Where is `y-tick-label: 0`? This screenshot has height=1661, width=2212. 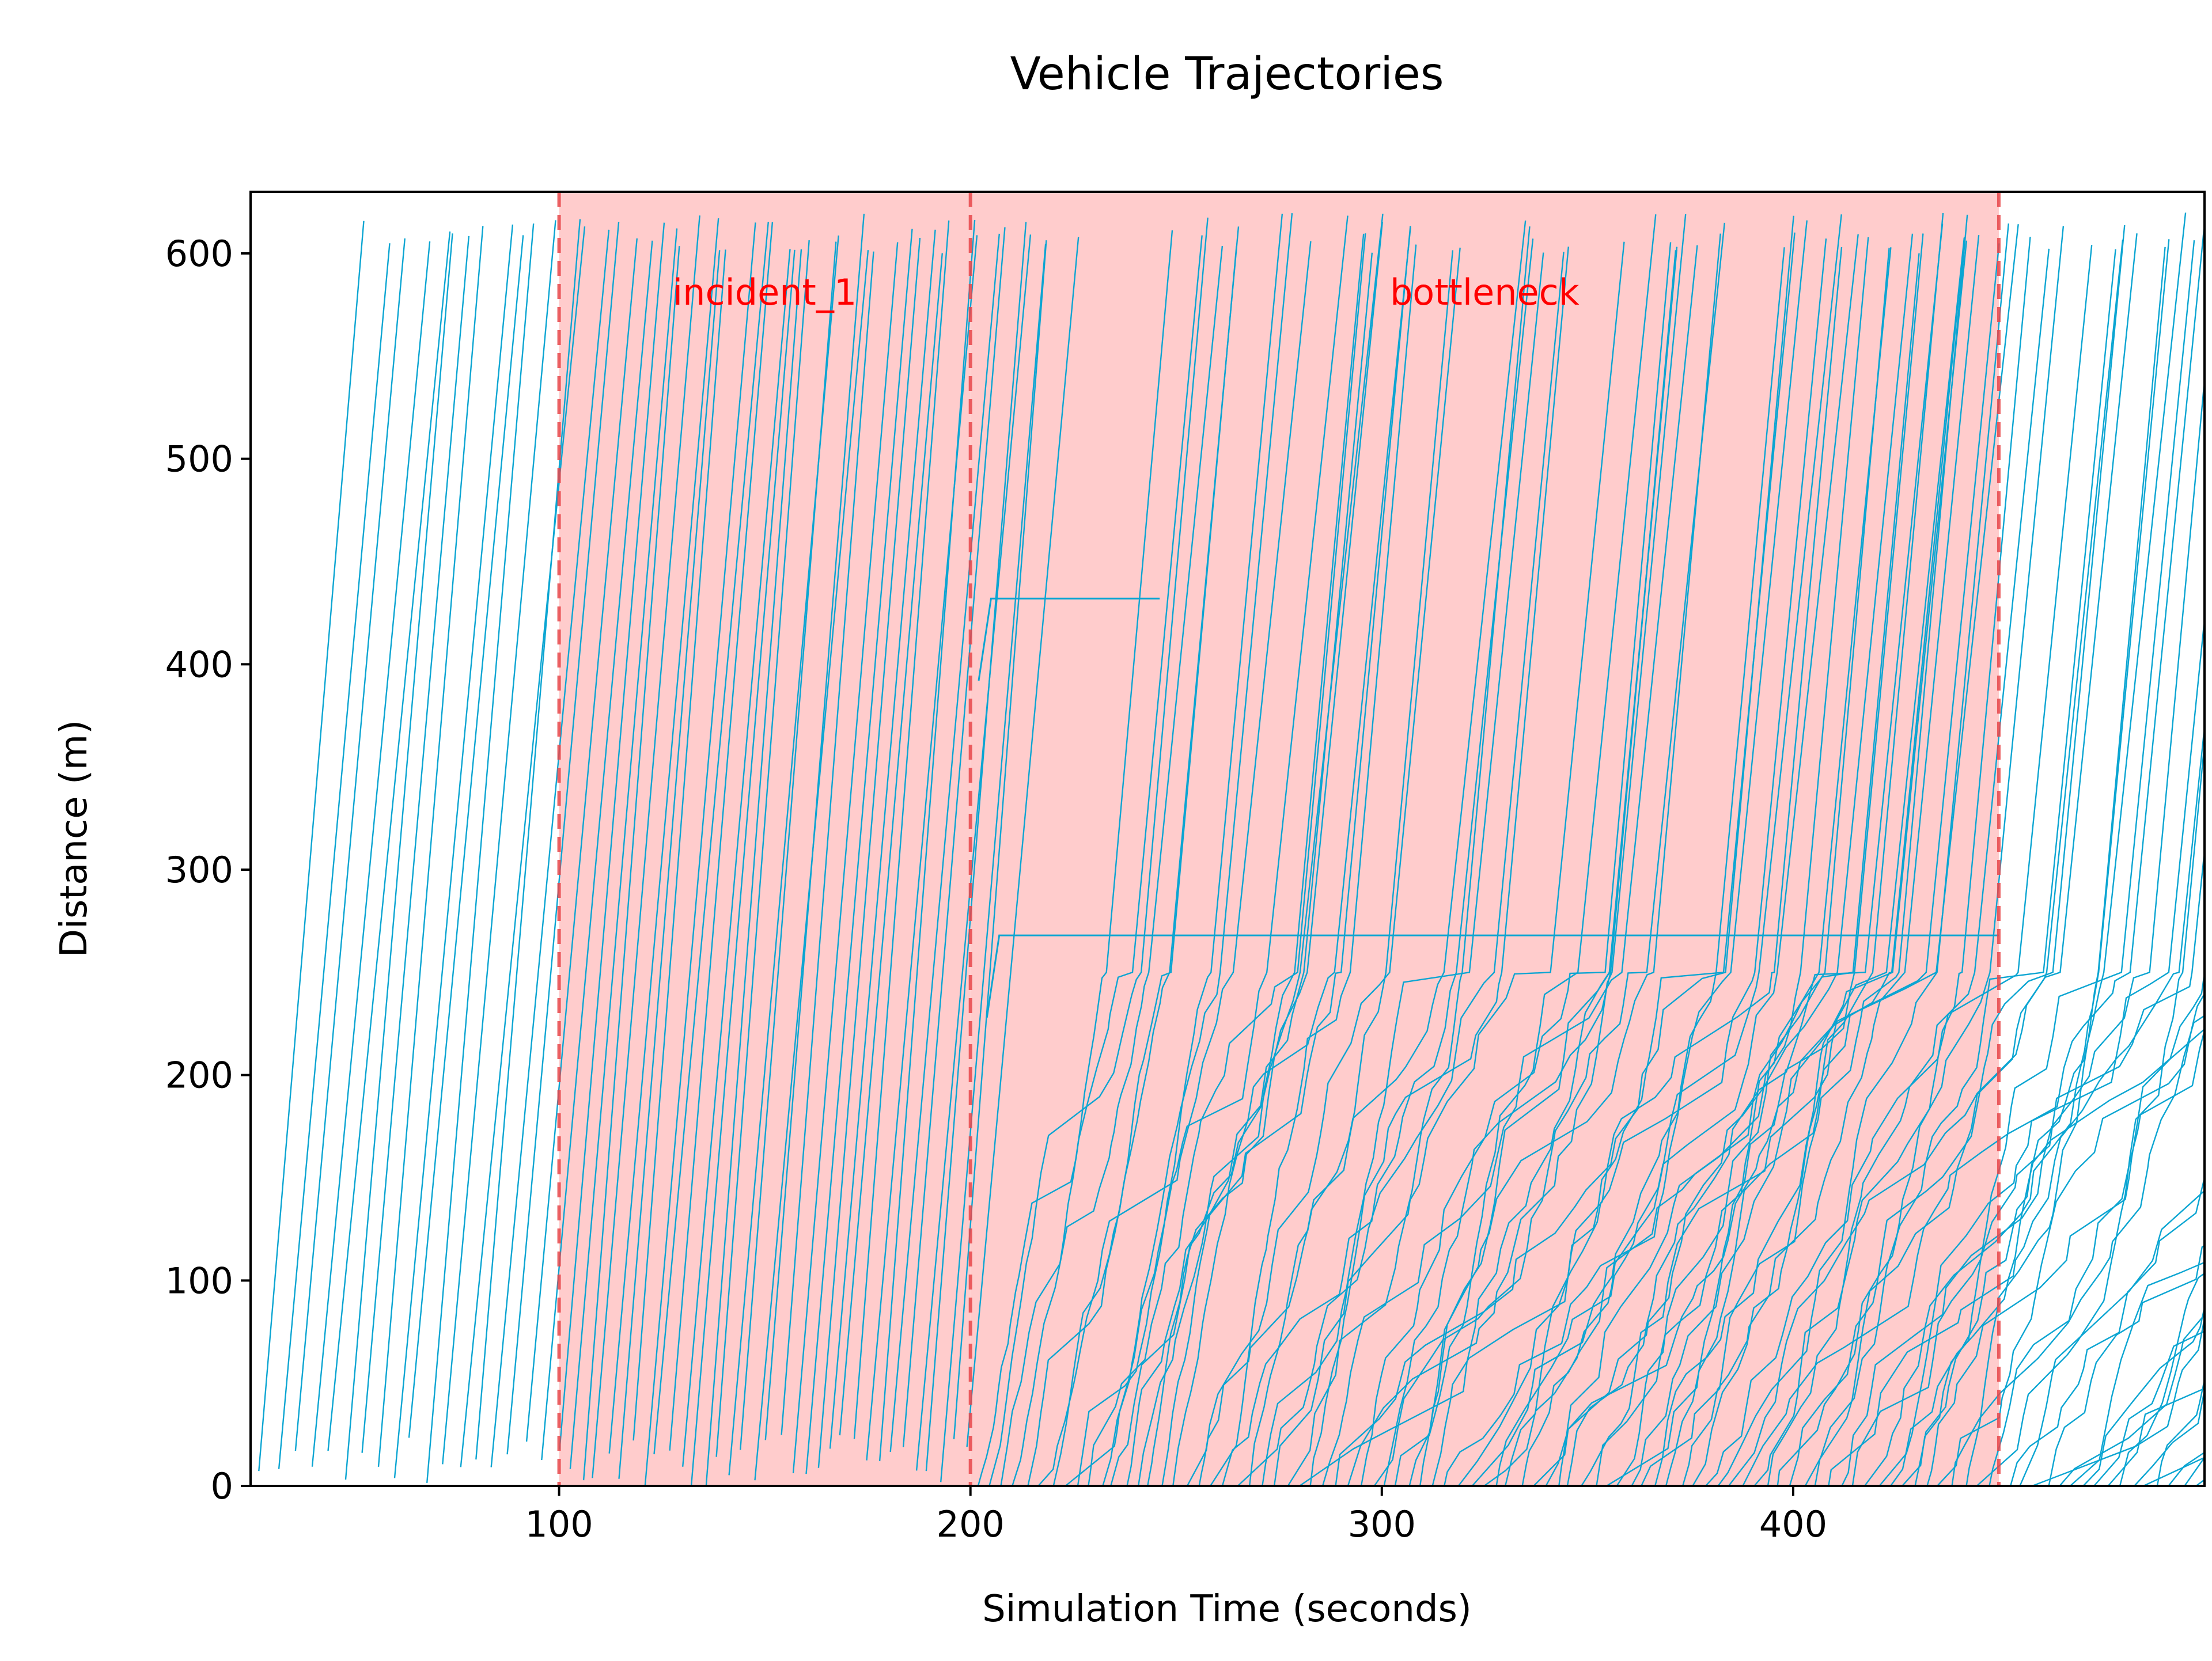 y-tick-label: 0 is located at coordinates (222, 1486).